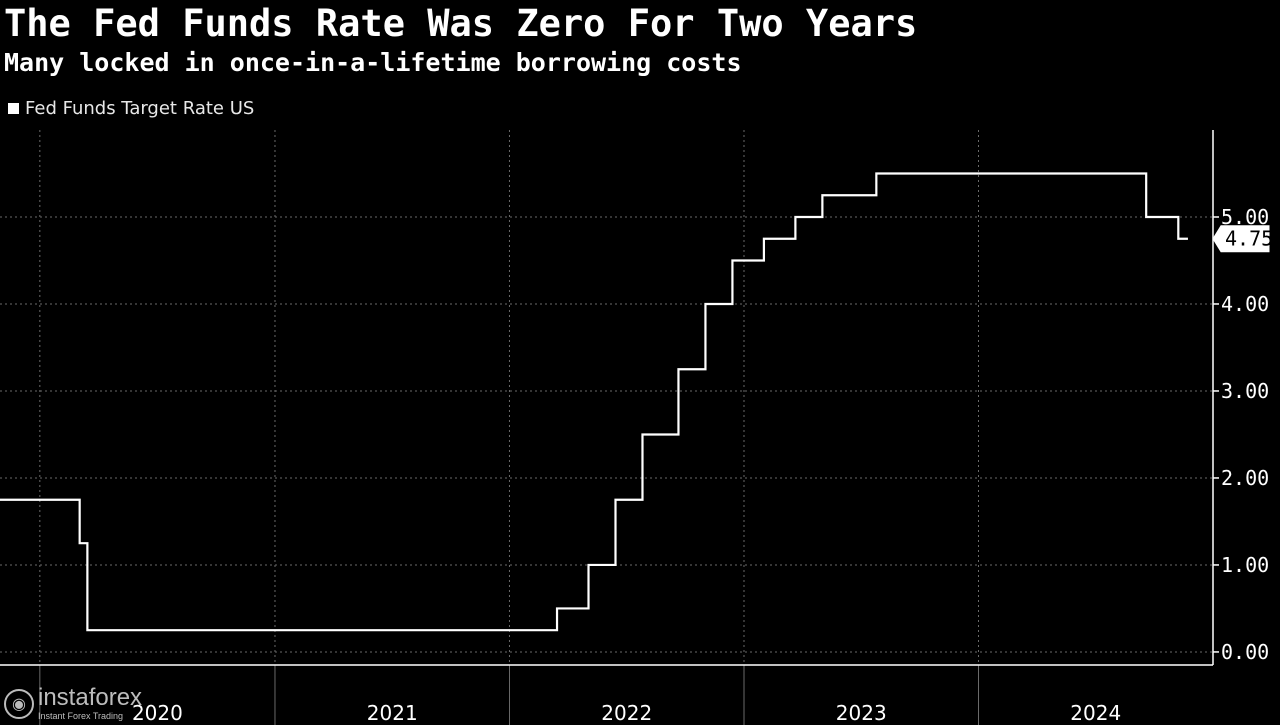  What do you see at coordinates (626, 713) in the screenshot?
I see `x-tick-label-2022: 2022` at bounding box center [626, 713].